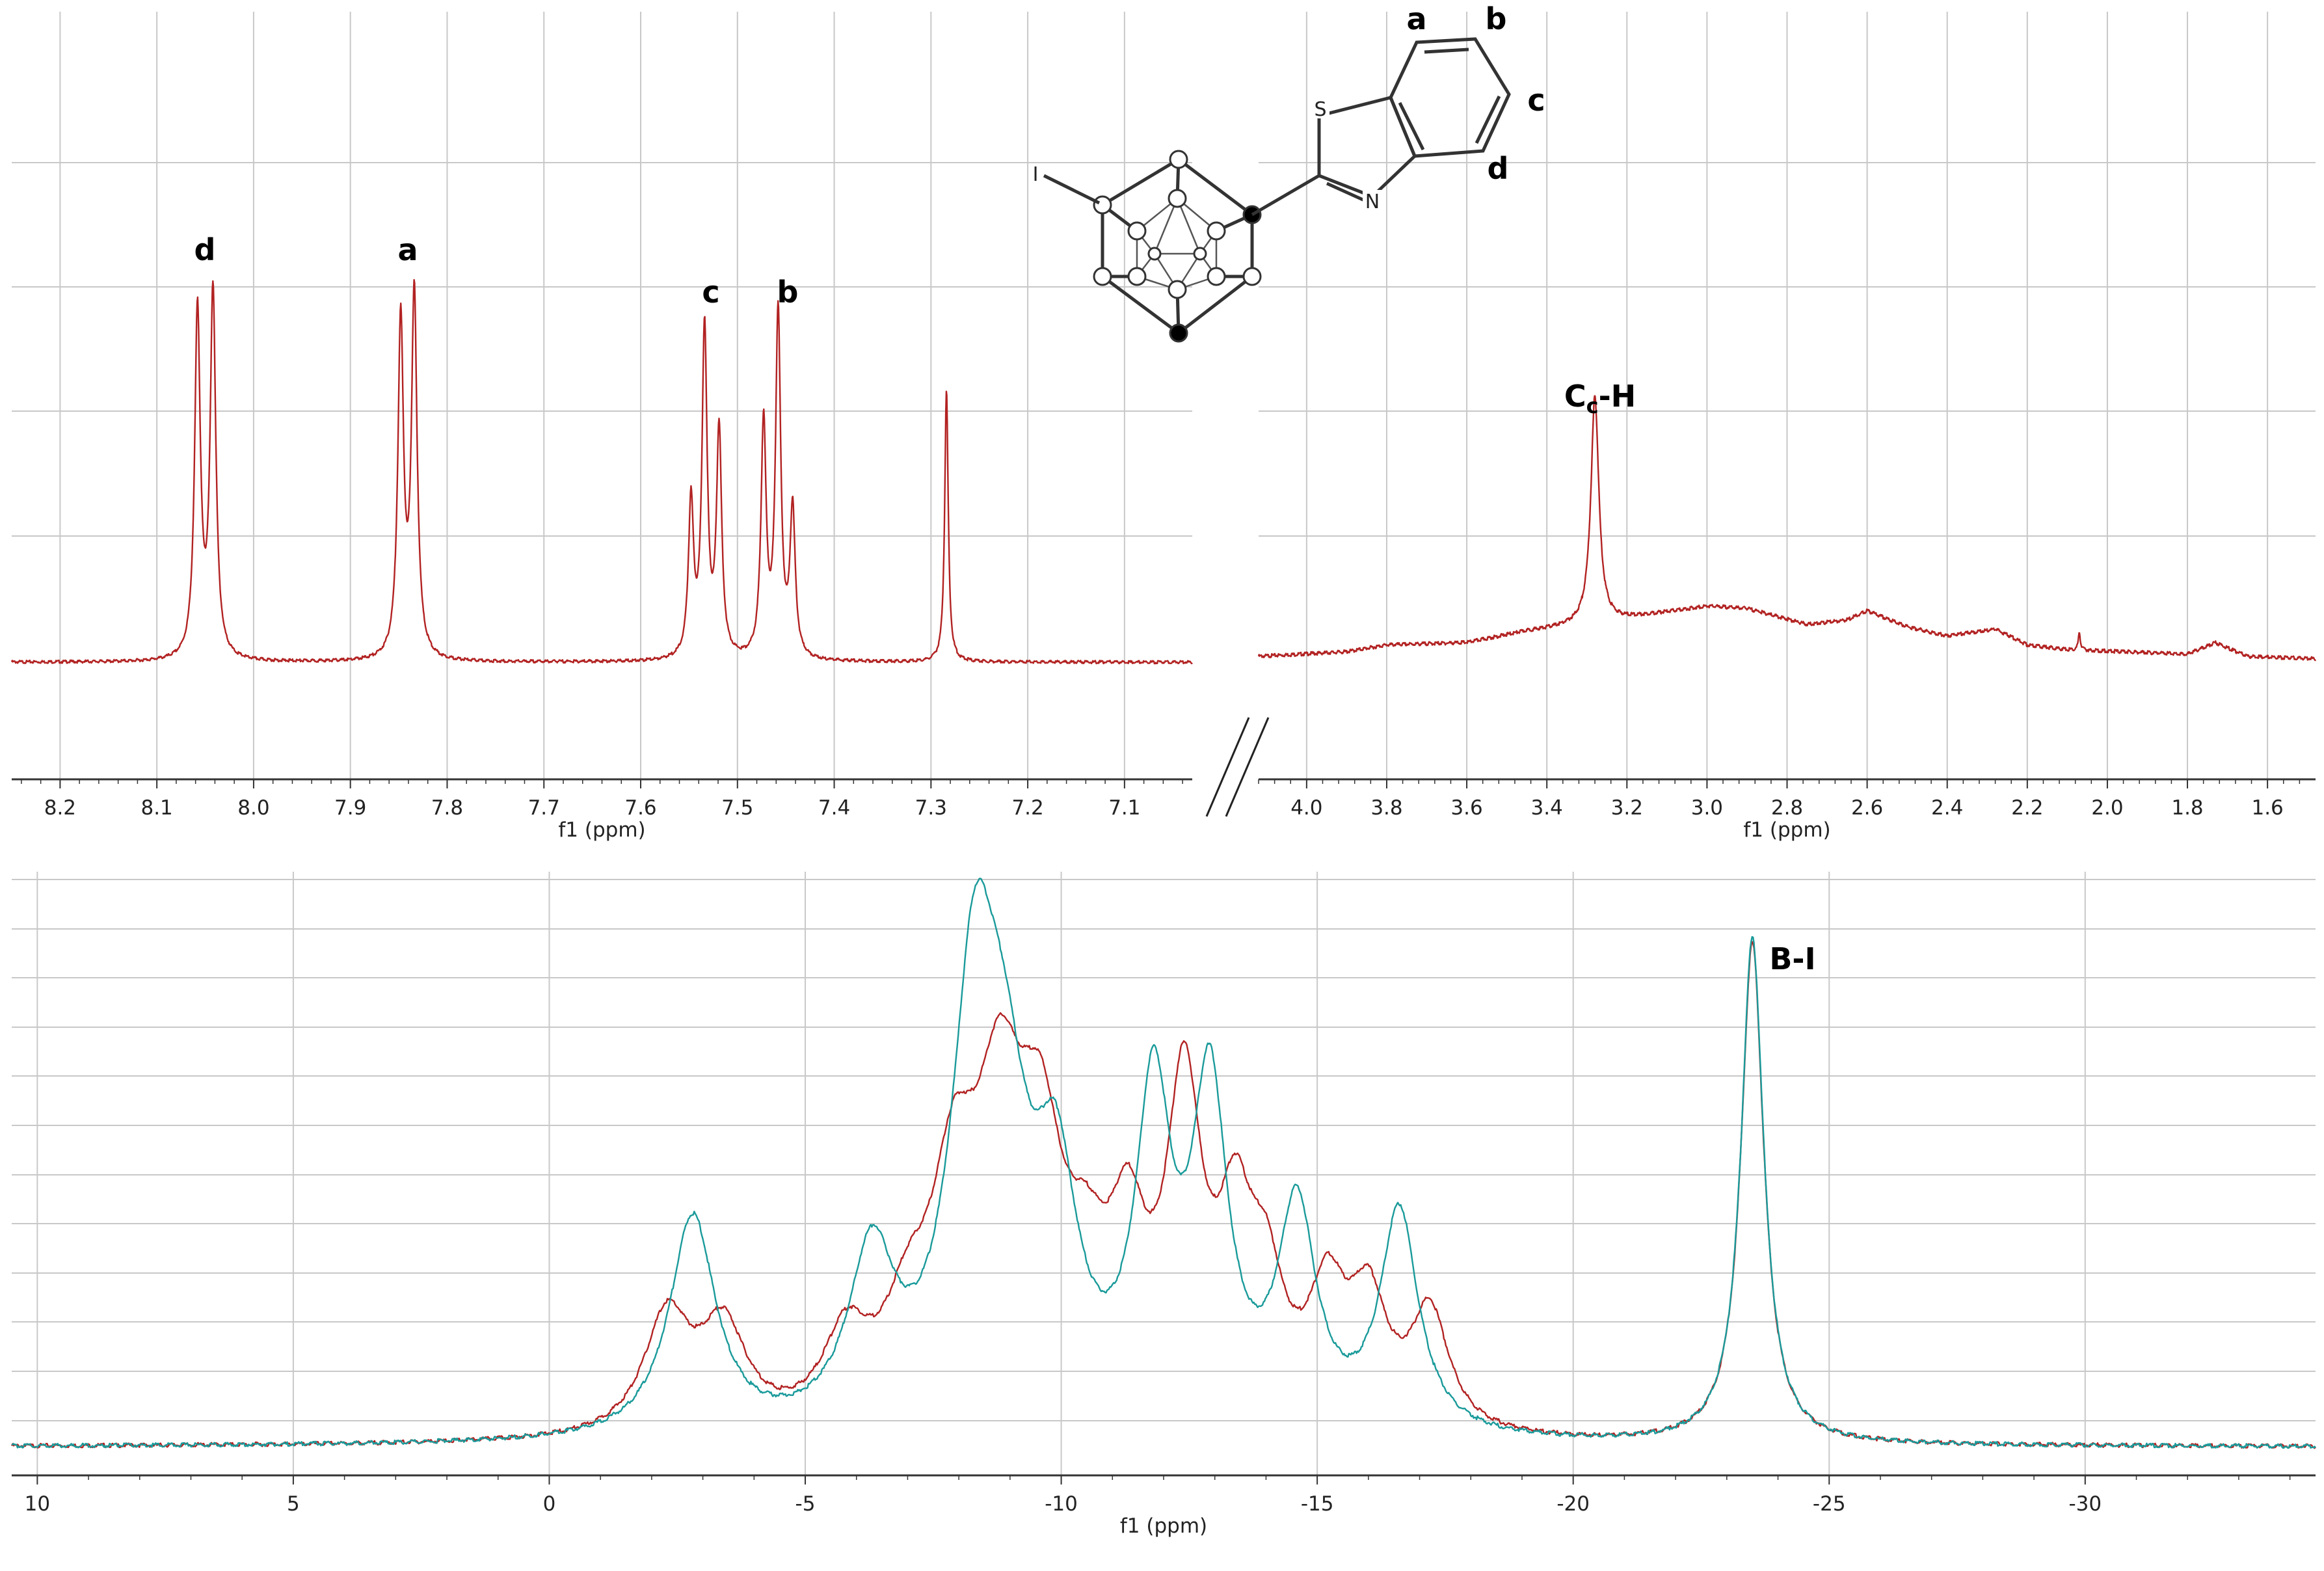 The height and width of the screenshot is (1571, 2324). What do you see at coordinates (1466, 808) in the screenshot?
I see `x-tick-label: 3.6` at bounding box center [1466, 808].